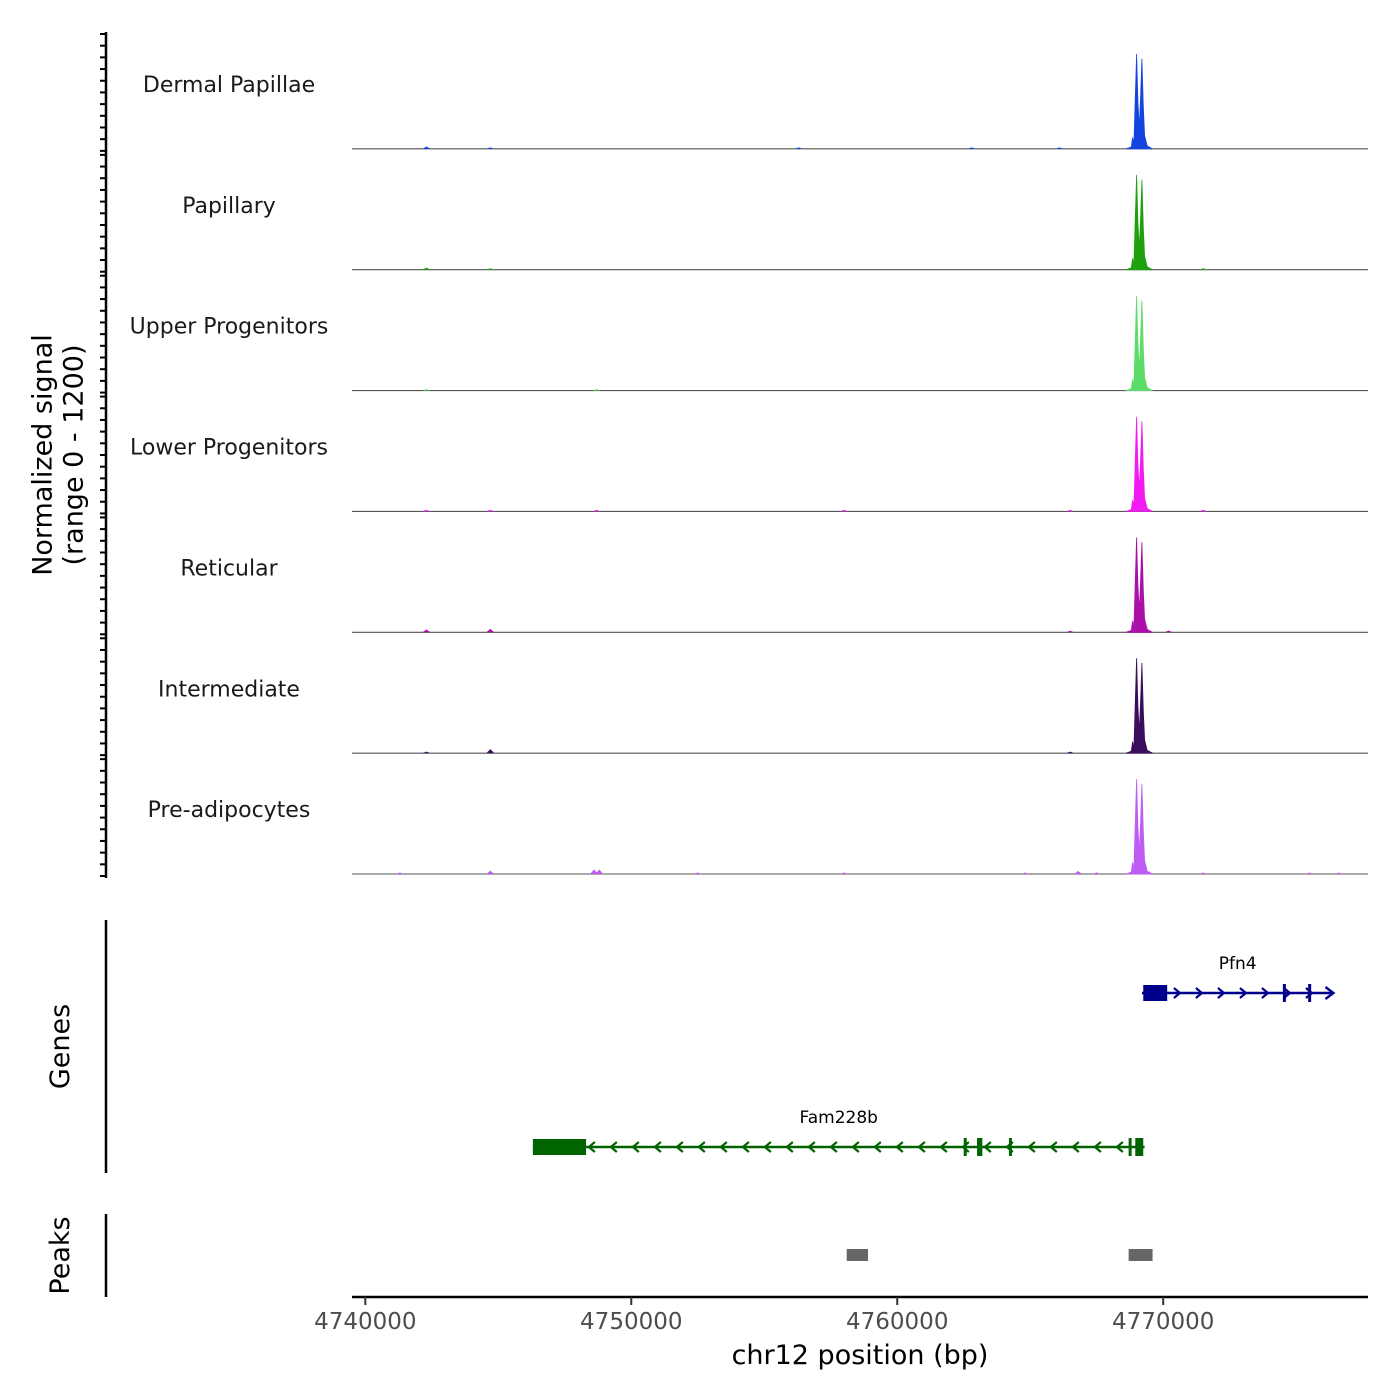  What do you see at coordinates (60, 1046) in the screenshot?
I see `genes-y-axis-title: Genes` at bounding box center [60, 1046].